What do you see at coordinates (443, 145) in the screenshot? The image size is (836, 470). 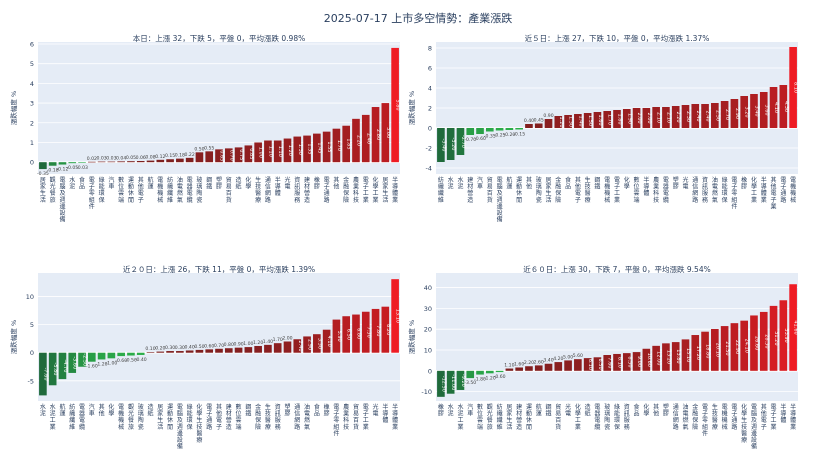 I see `data-label: -3.40` at bounding box center [443, 145].